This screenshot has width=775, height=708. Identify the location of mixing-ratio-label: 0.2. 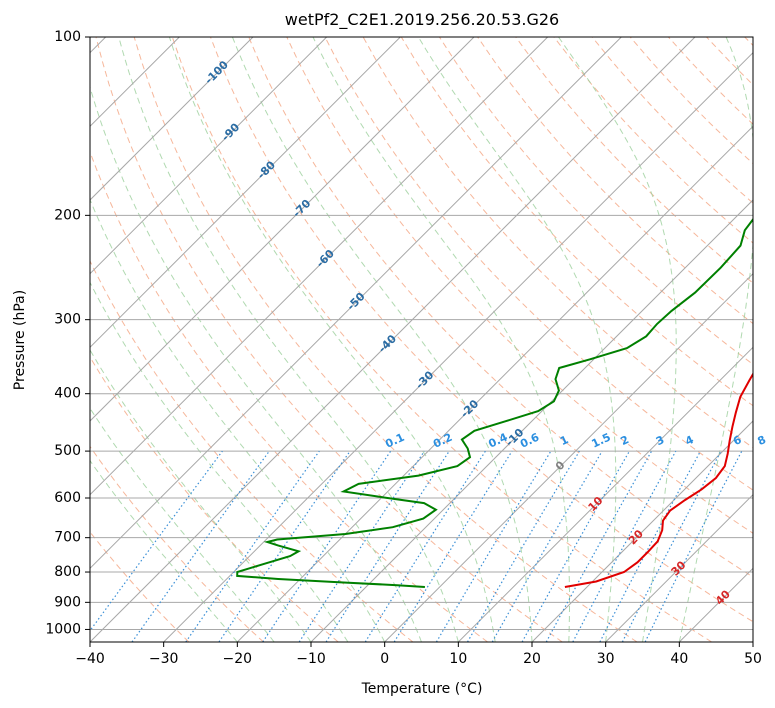
(442, 441).